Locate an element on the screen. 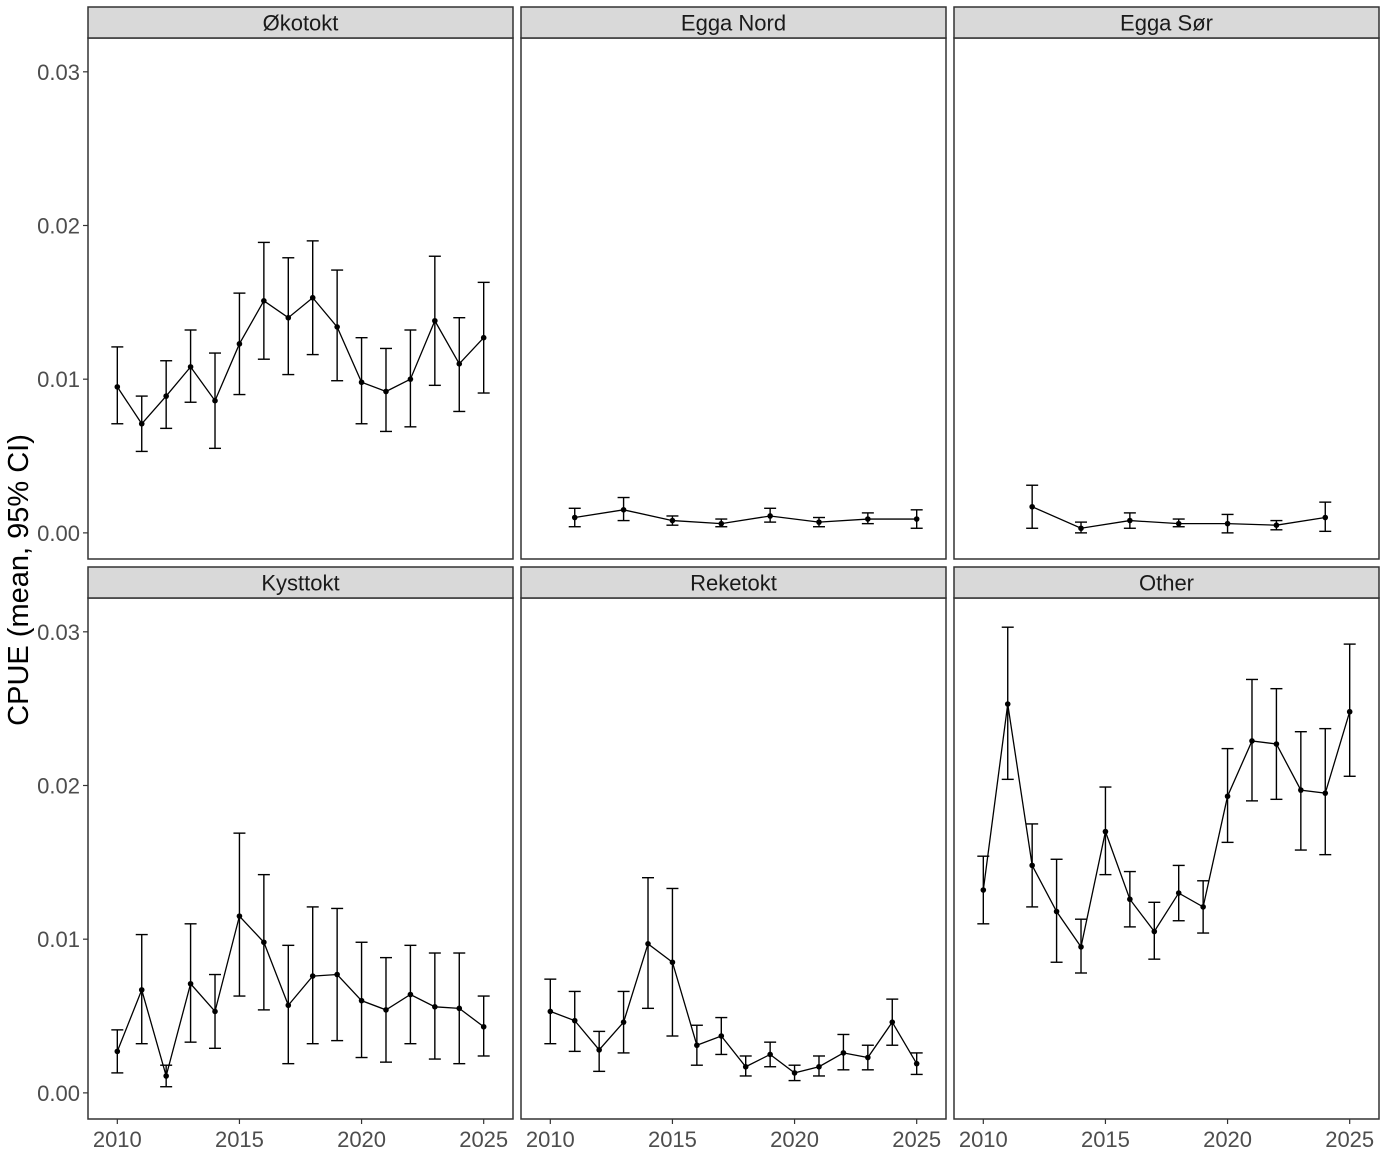 This screenshot has width=1386, height=1154. panel-2: Egga Nord is located at coordinates (733, 283).